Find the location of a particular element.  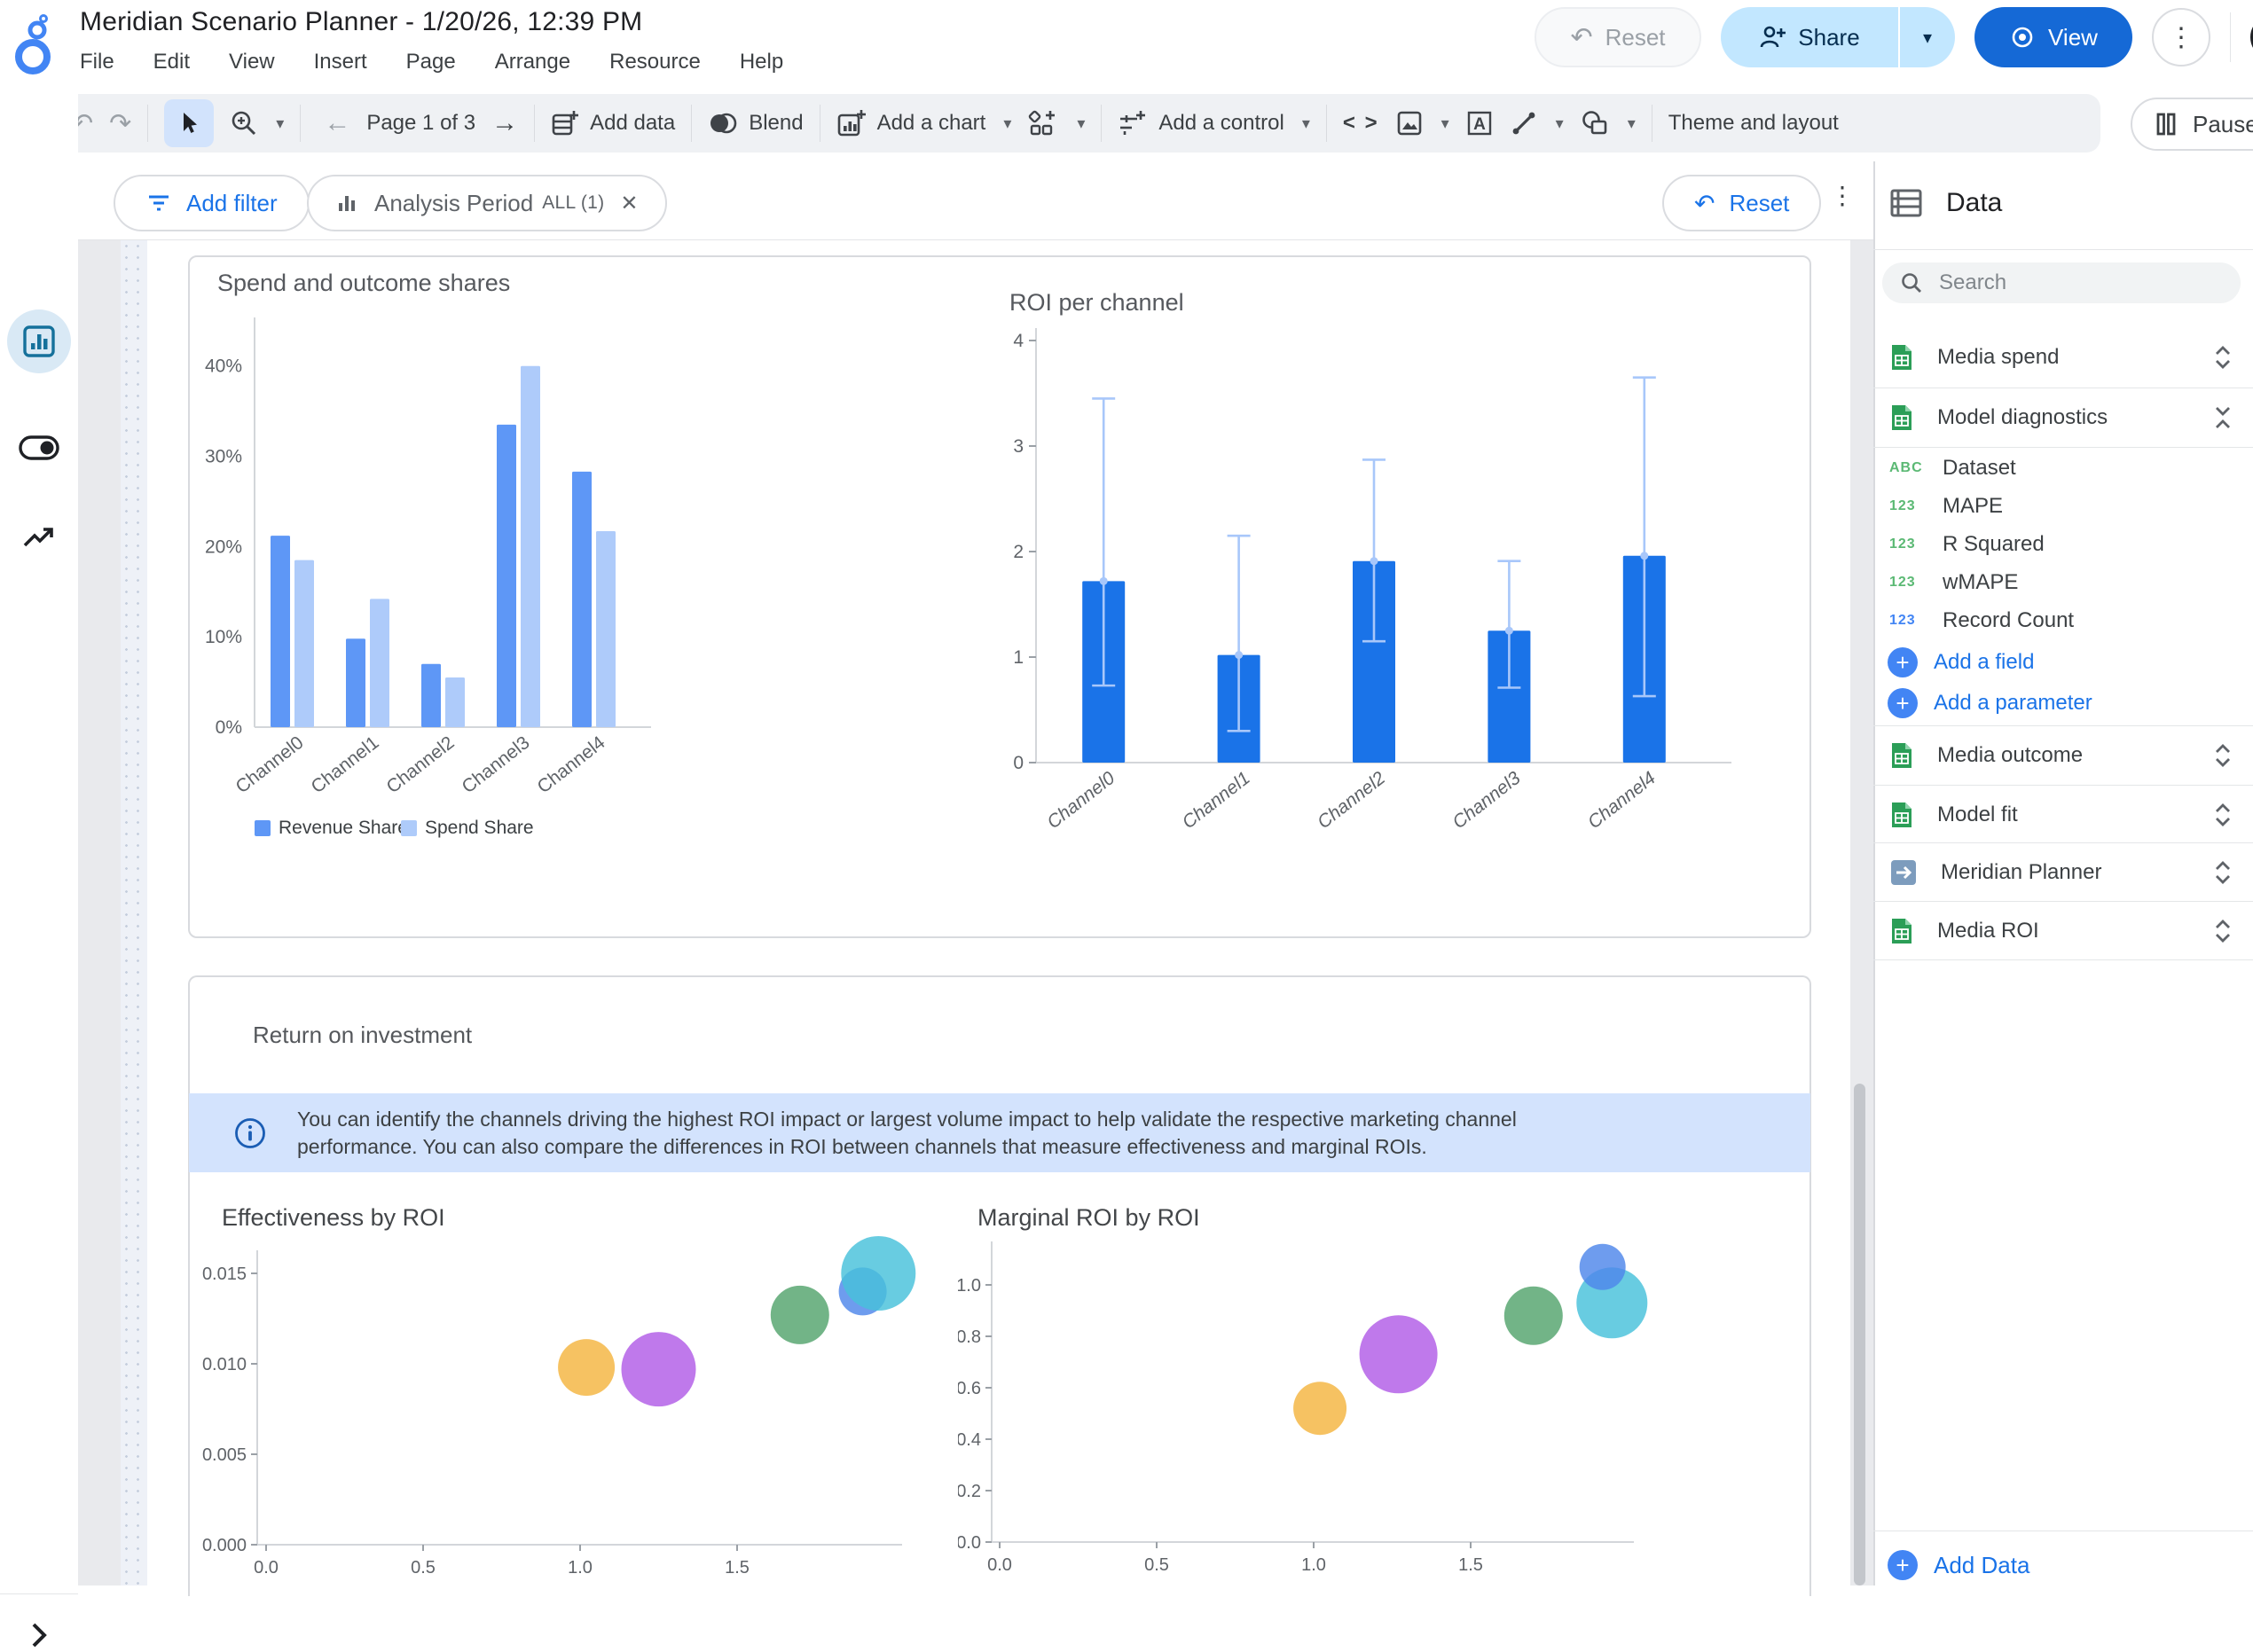

svg-text: 40% is located at coordinates (223, 366).